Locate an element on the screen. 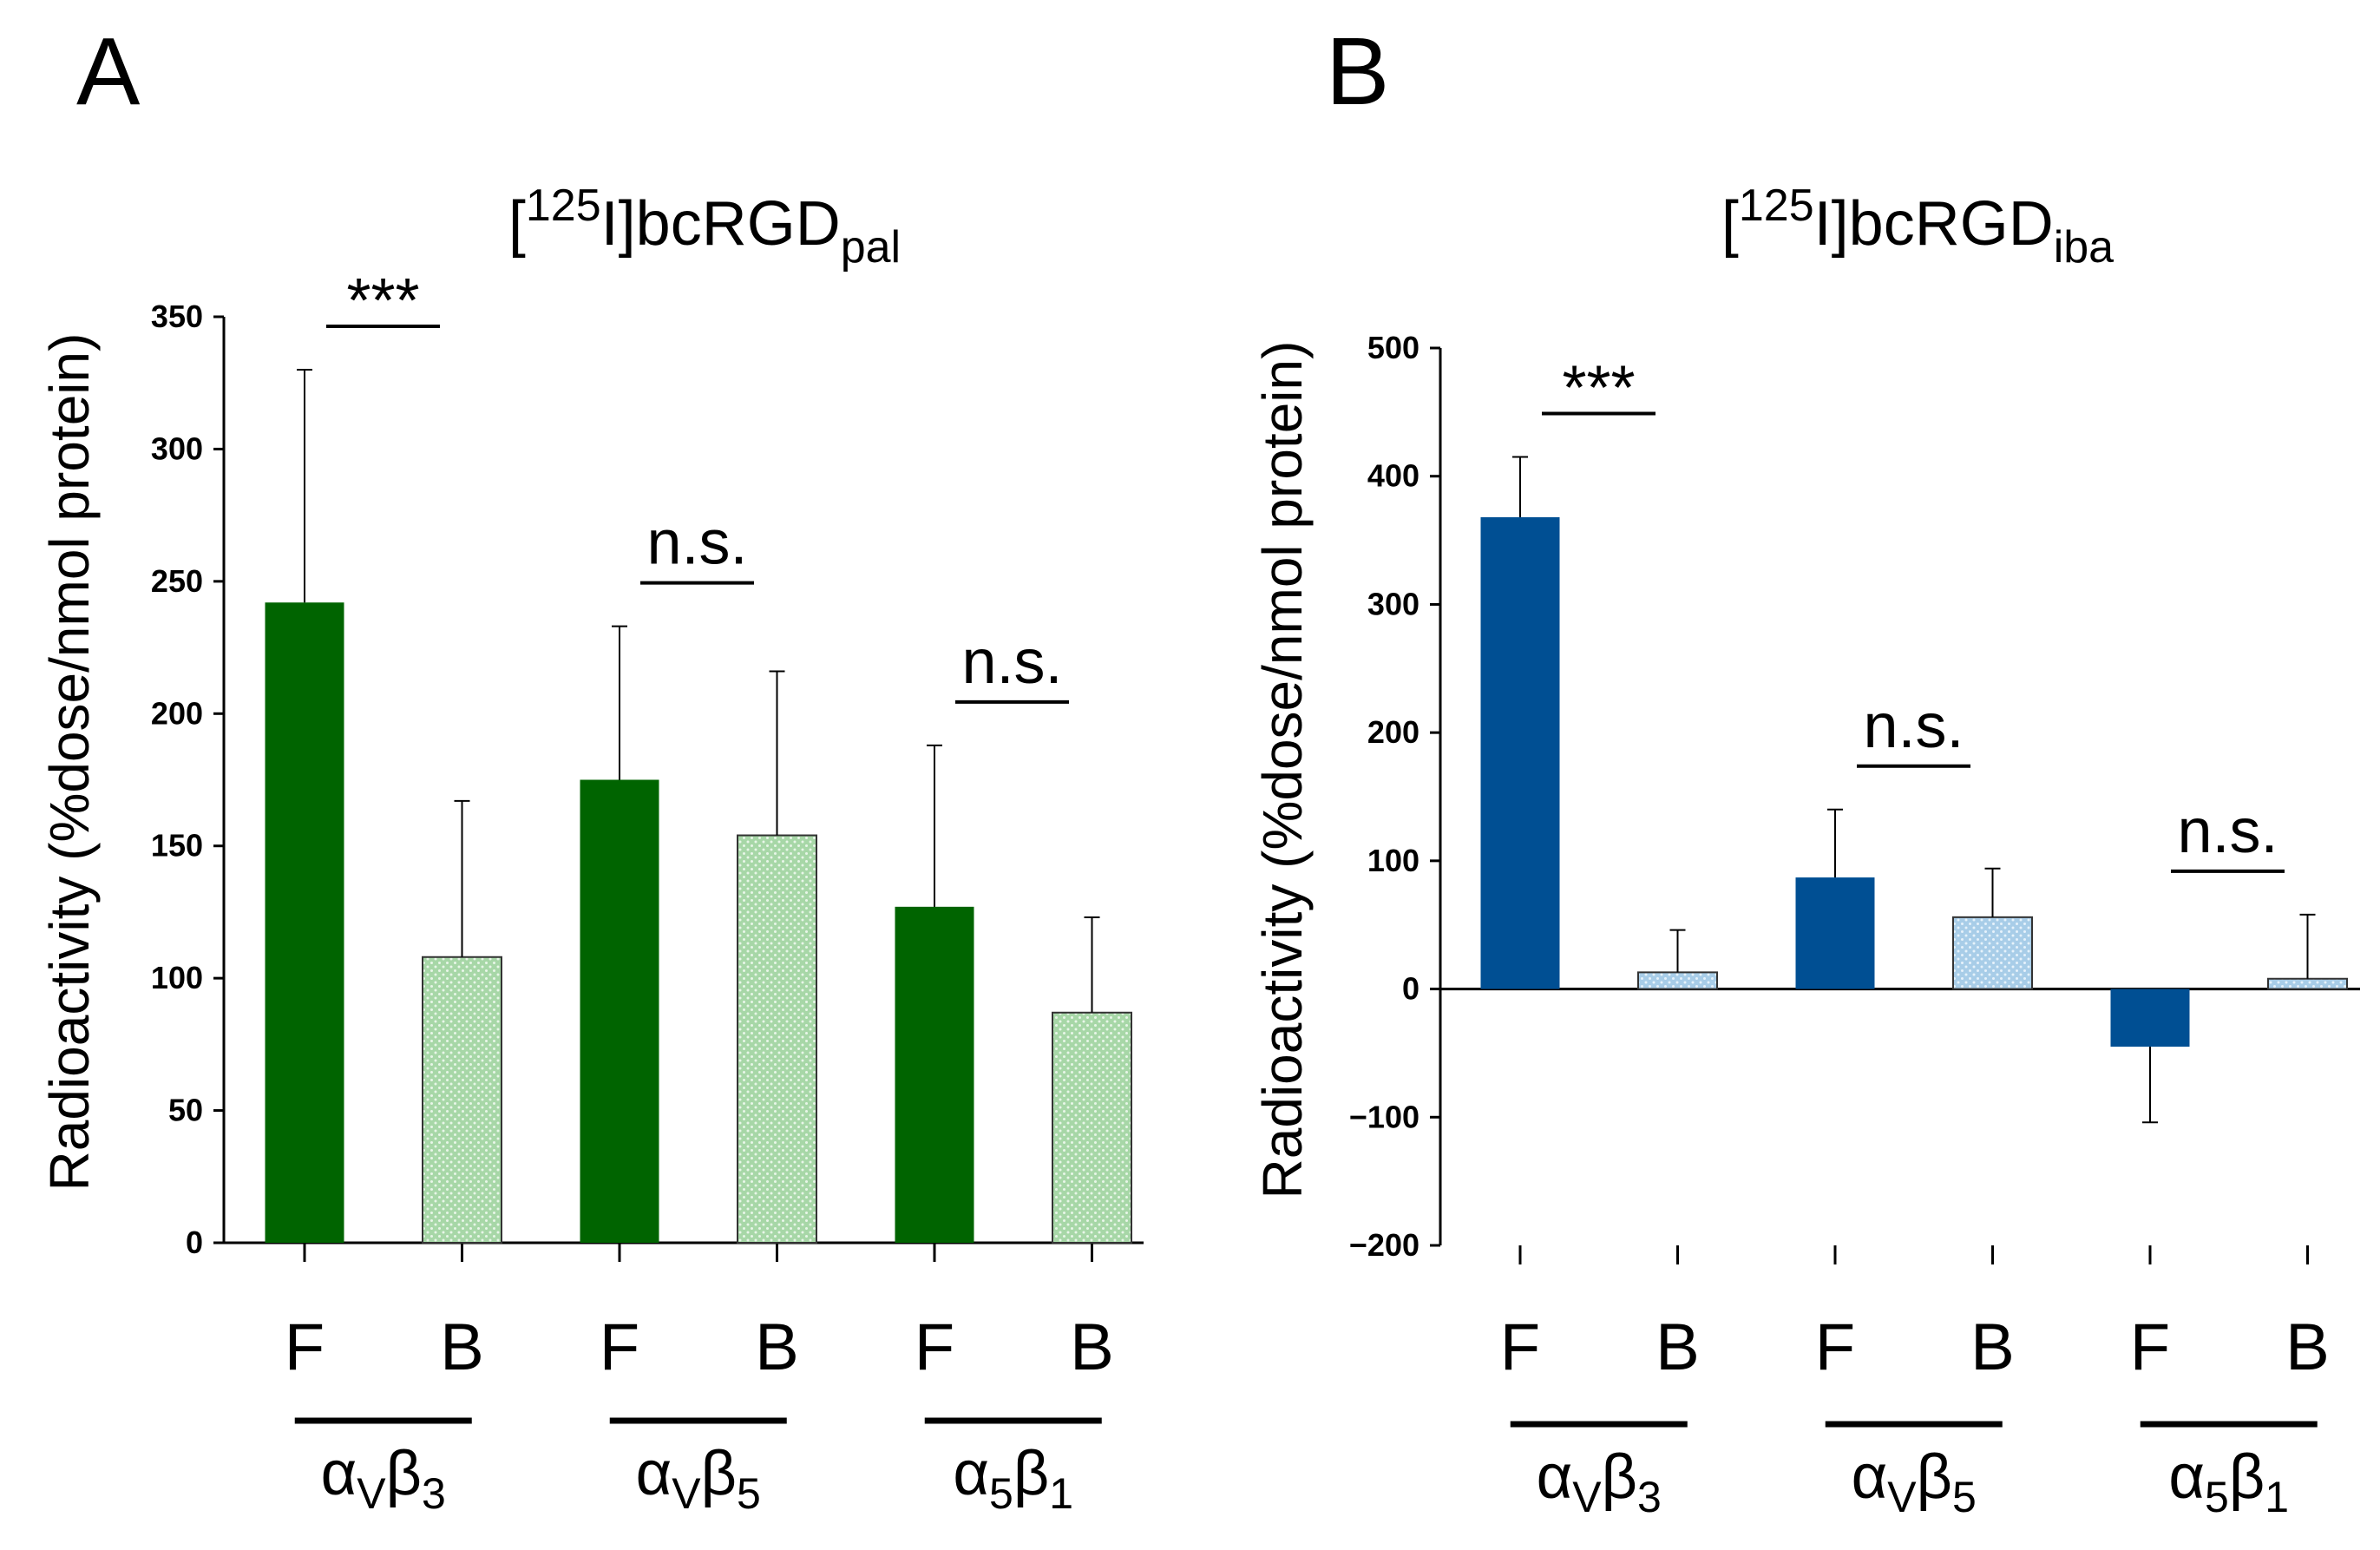 The height and width of the screenshot is (1550, 2380). panel-b-significance: *** n.s. n.s. is located at coordinates (1913, 613).